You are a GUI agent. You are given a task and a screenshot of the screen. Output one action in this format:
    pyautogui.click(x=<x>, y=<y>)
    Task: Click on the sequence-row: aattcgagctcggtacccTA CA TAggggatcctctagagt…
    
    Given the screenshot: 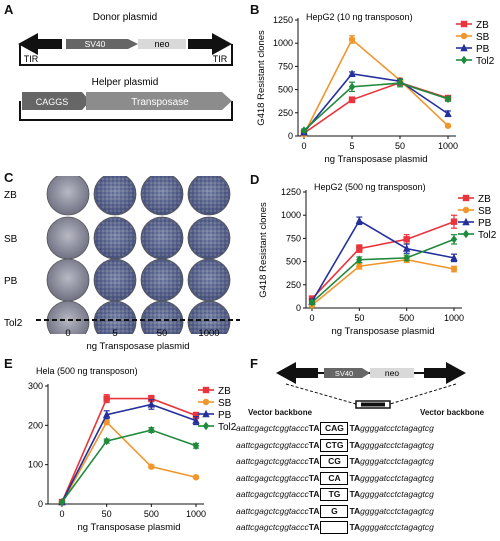 What is the action you would take?
    pyautogui.click(x=335, y=478)
    